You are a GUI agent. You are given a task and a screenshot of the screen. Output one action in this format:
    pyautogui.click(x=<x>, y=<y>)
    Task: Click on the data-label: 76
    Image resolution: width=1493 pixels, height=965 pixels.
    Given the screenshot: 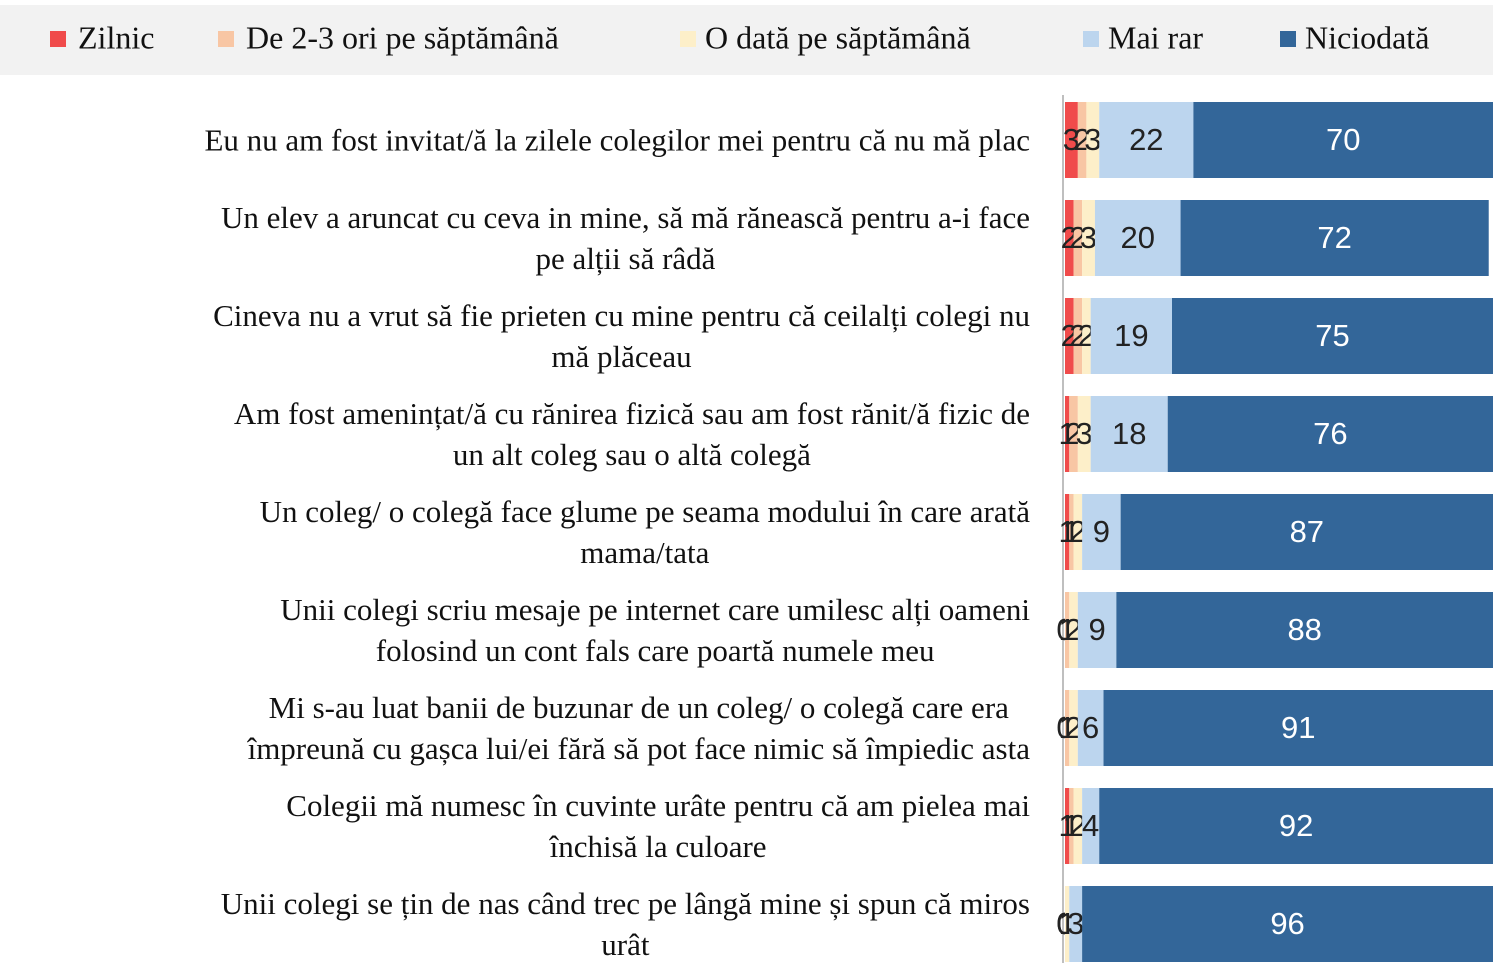 What is the action you would take?
    pyautogui.click(x=1330, y=433)
    